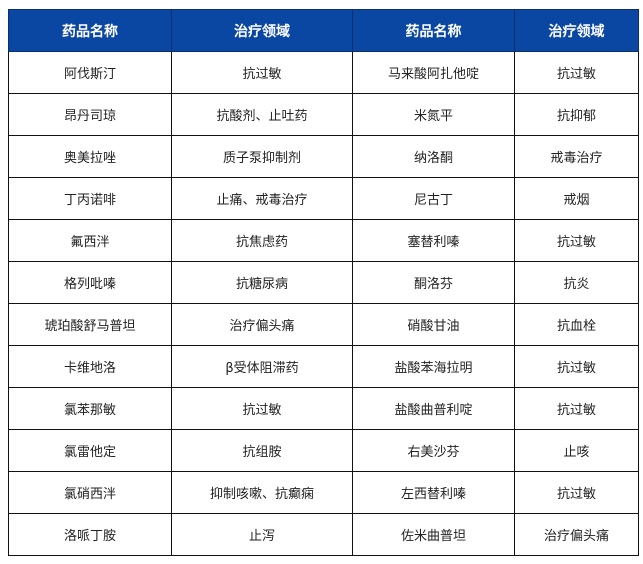 This screenshot has height=564, width=643. I want to click on therapeutic-area-cell: 戒毒治疗, so click(576, 156).